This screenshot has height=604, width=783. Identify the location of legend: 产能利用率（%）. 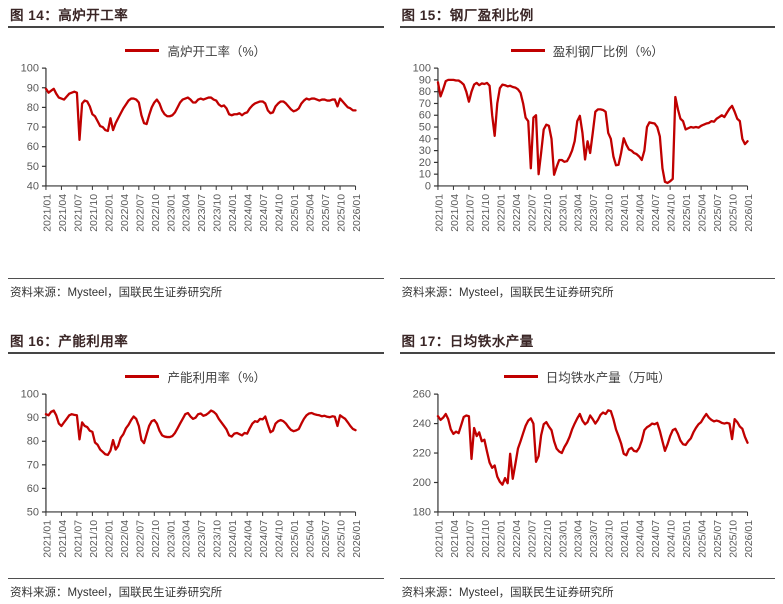
(196, 376).